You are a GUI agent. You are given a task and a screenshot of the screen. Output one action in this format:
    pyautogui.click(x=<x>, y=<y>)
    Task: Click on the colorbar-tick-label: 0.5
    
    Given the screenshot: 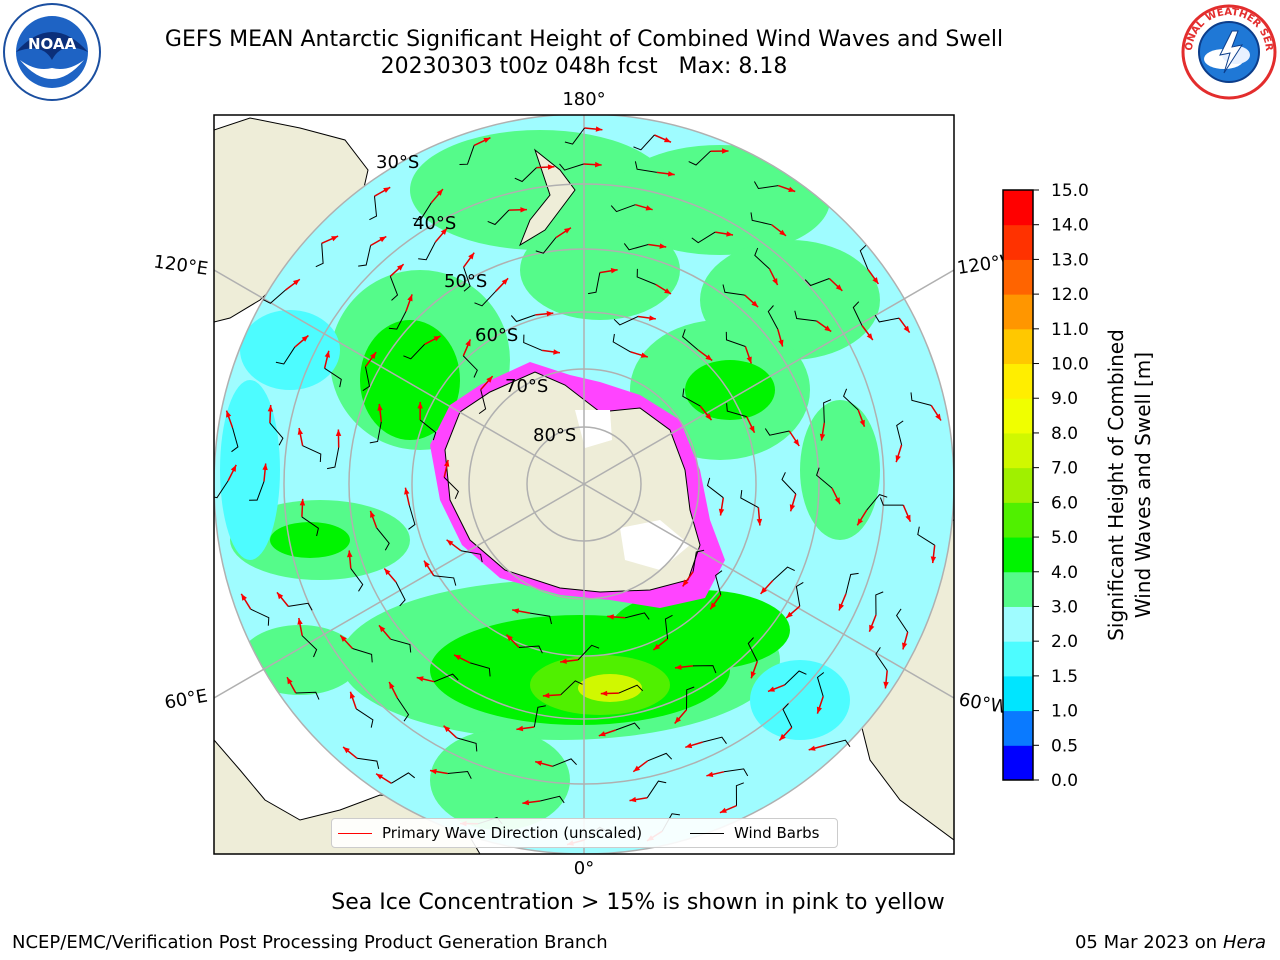 What is the action you would take?
    pyautogui.click(x=1064, y=746)
    